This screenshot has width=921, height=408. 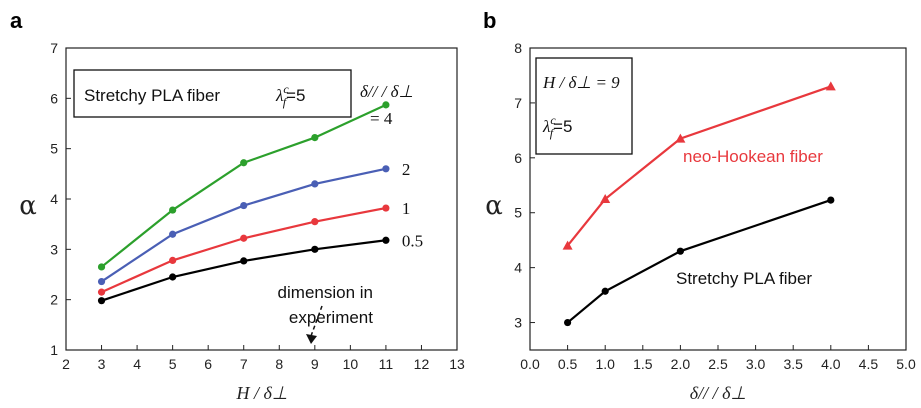 I want to click on panel-a-legend-title-value: = 4, so click(x=381, y=118).